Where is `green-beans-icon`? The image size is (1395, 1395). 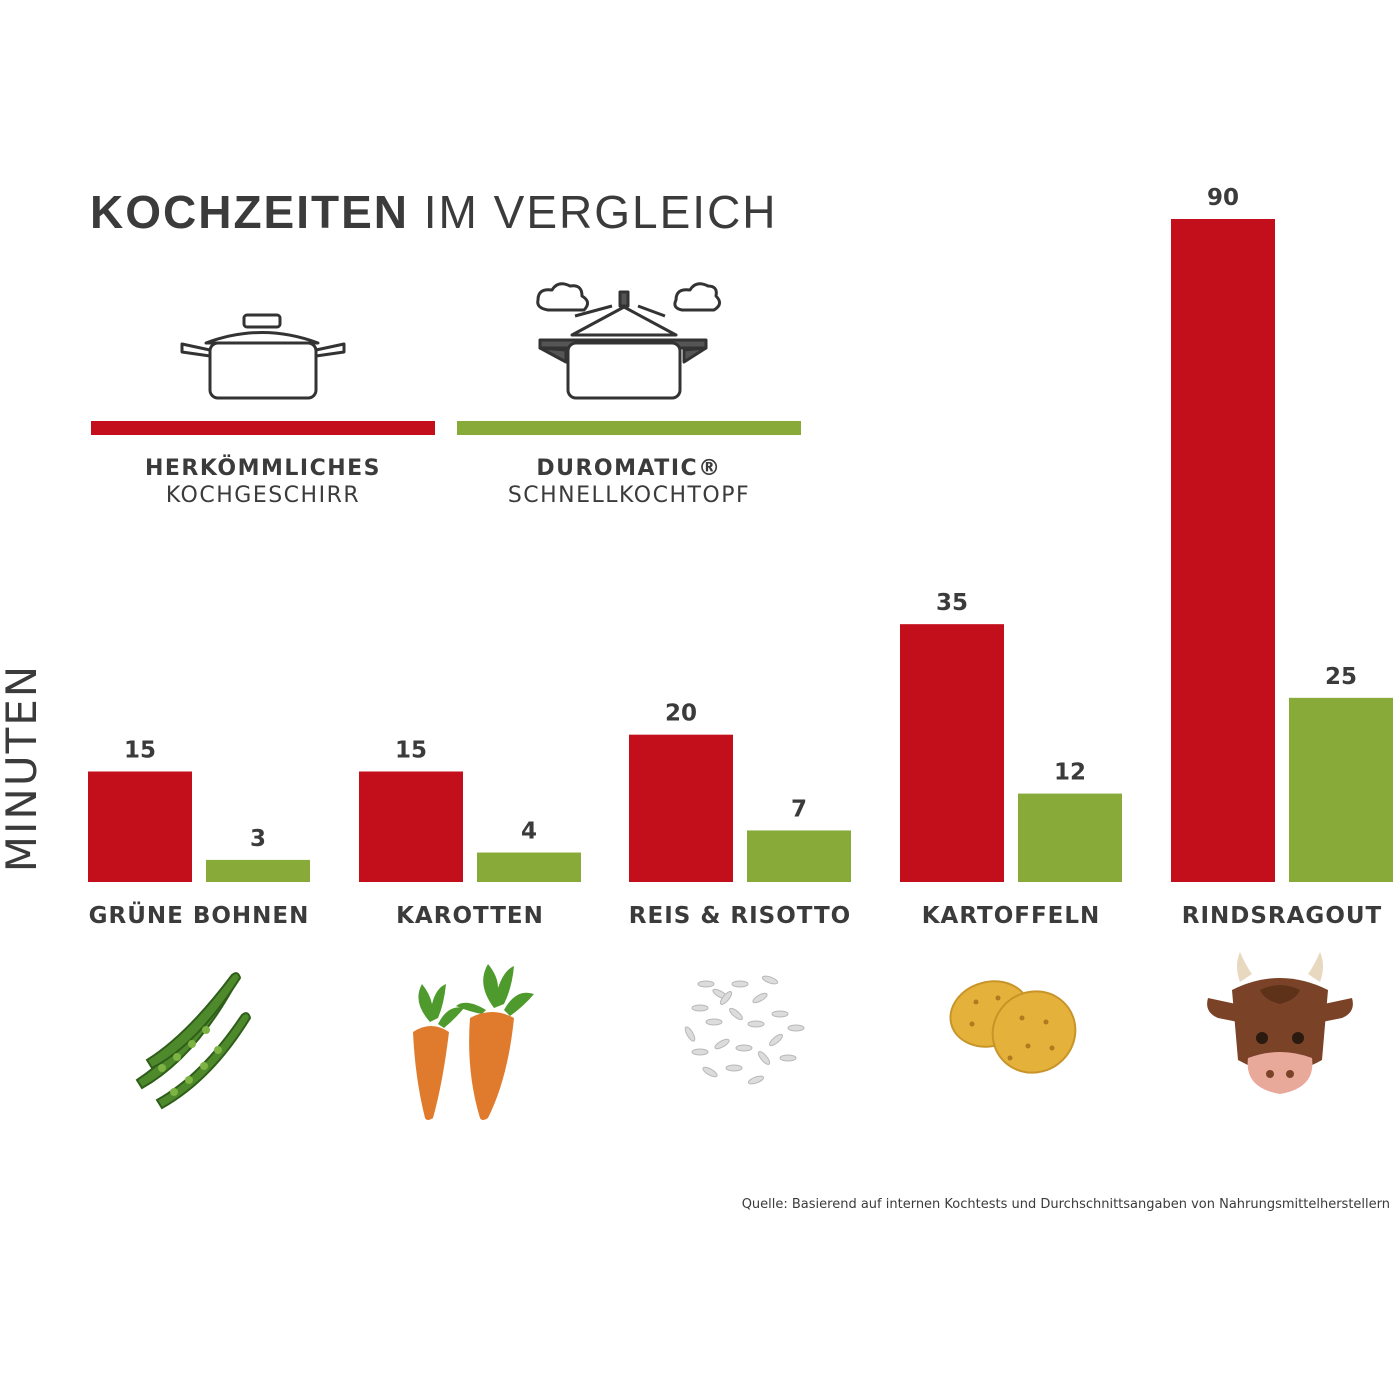 green-beans-icon is located at coordinates (193, 1041).